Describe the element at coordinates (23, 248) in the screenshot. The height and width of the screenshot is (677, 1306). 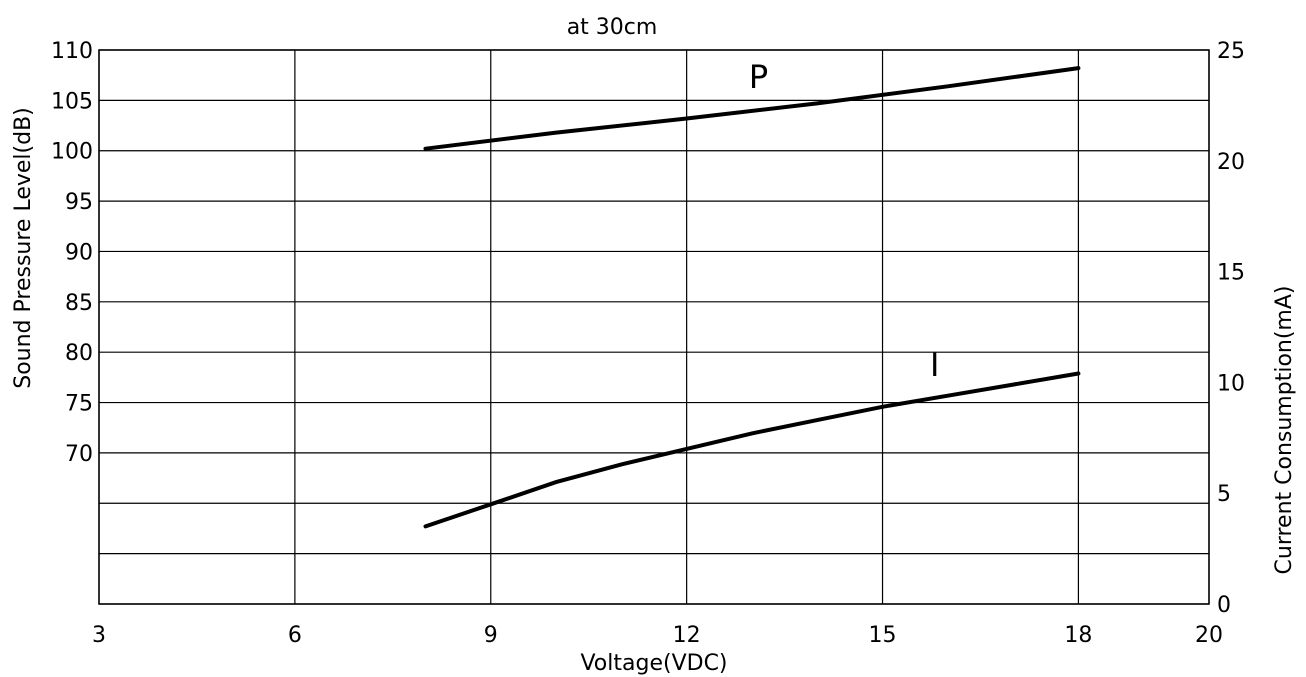
I see `y-axis-label-left: Sound Pressure Level(dB)` at that location.